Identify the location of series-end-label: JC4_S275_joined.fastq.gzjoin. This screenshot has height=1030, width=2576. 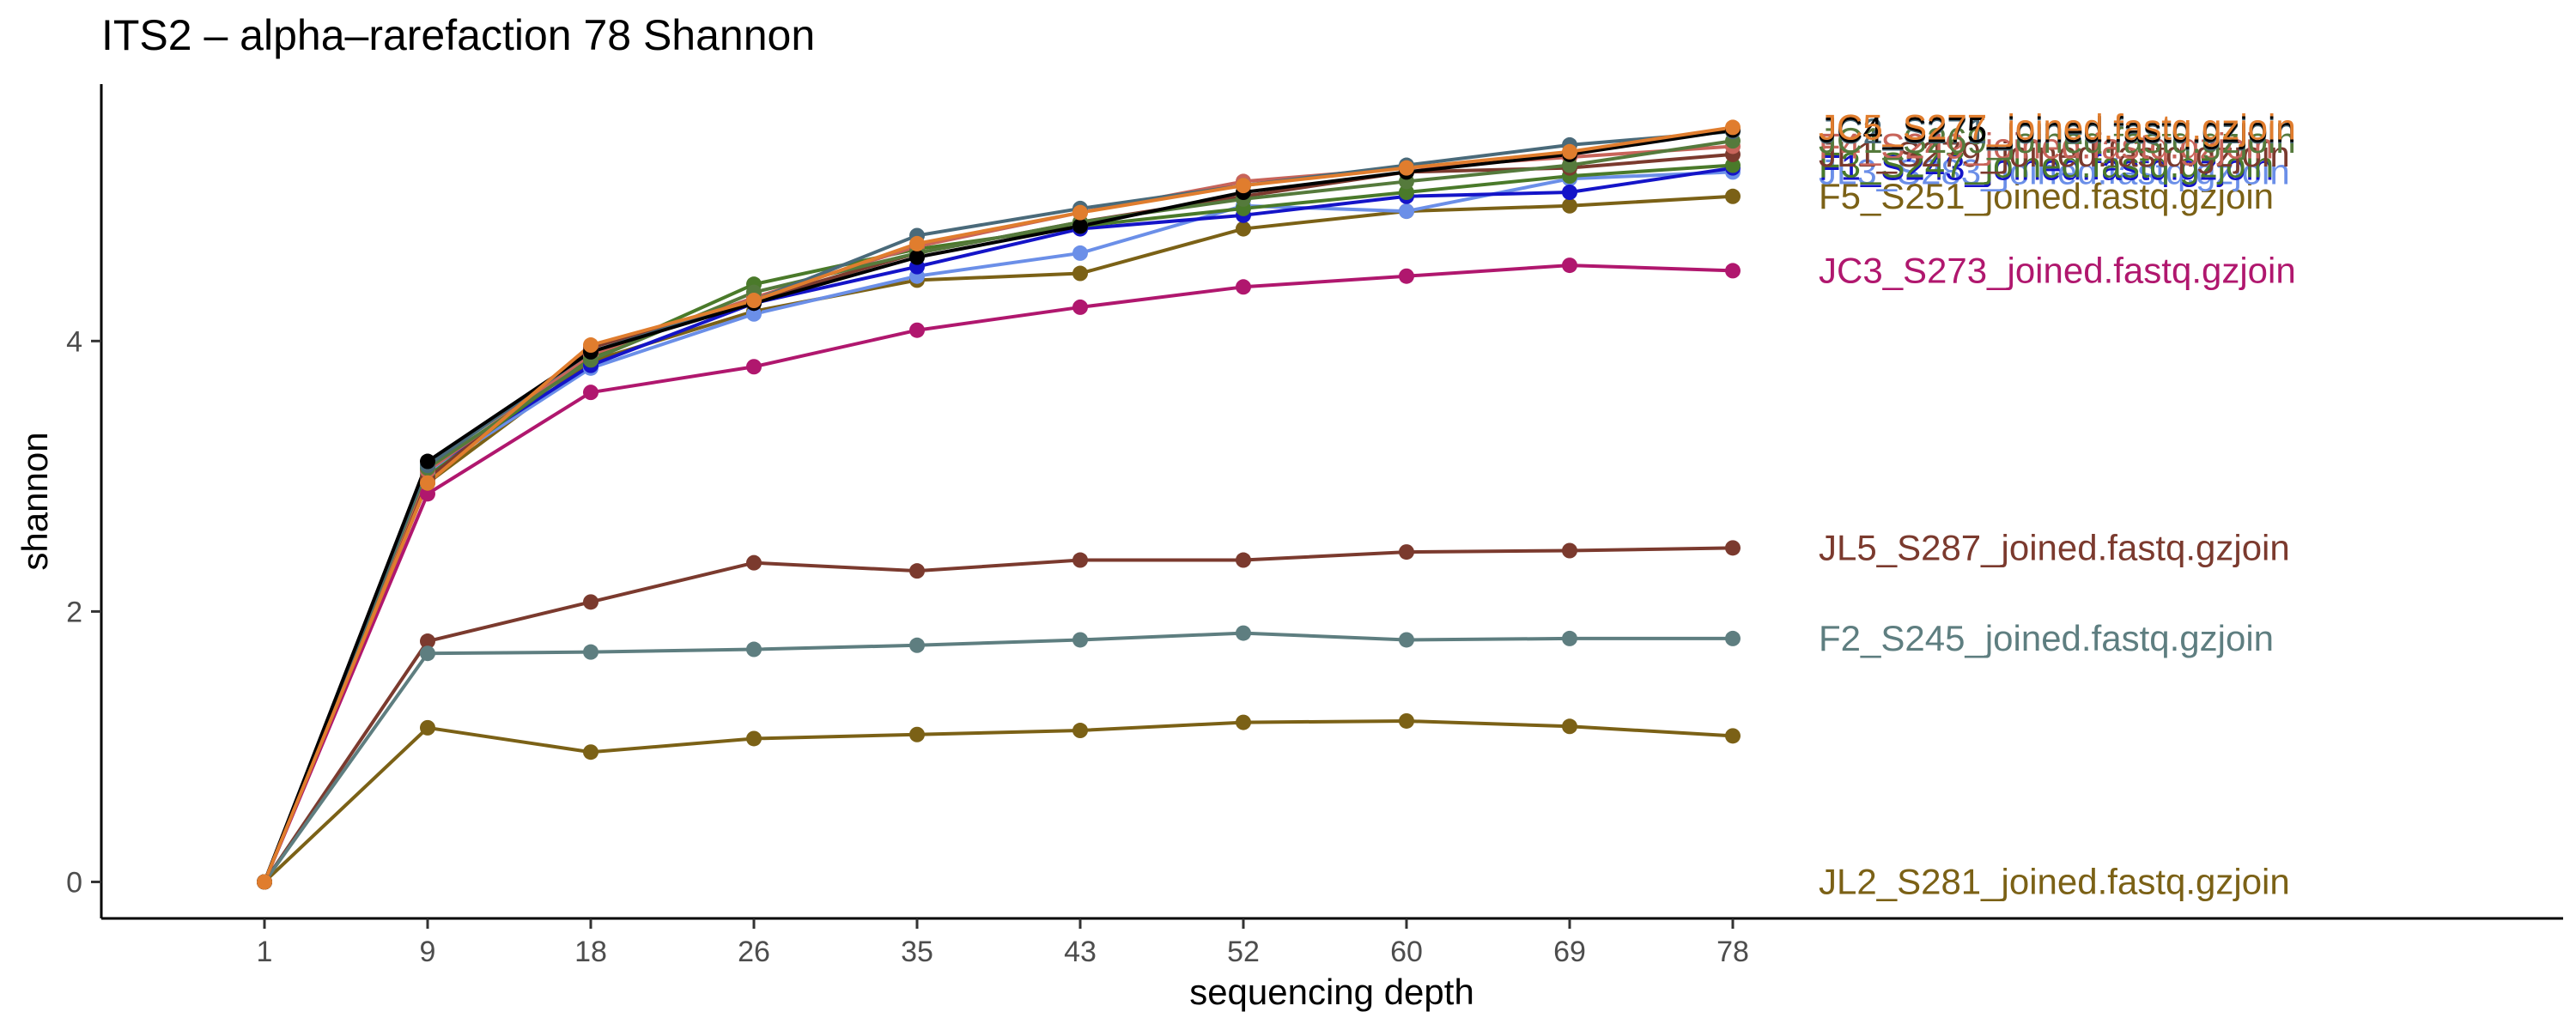
(2057, 130).